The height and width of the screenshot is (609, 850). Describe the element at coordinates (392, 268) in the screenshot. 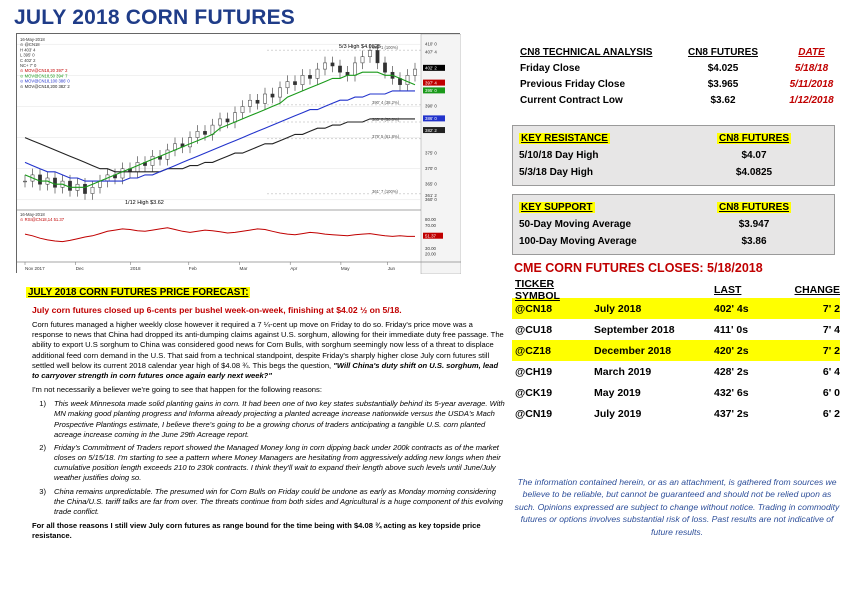

I see `x-label: Jun` at that location.